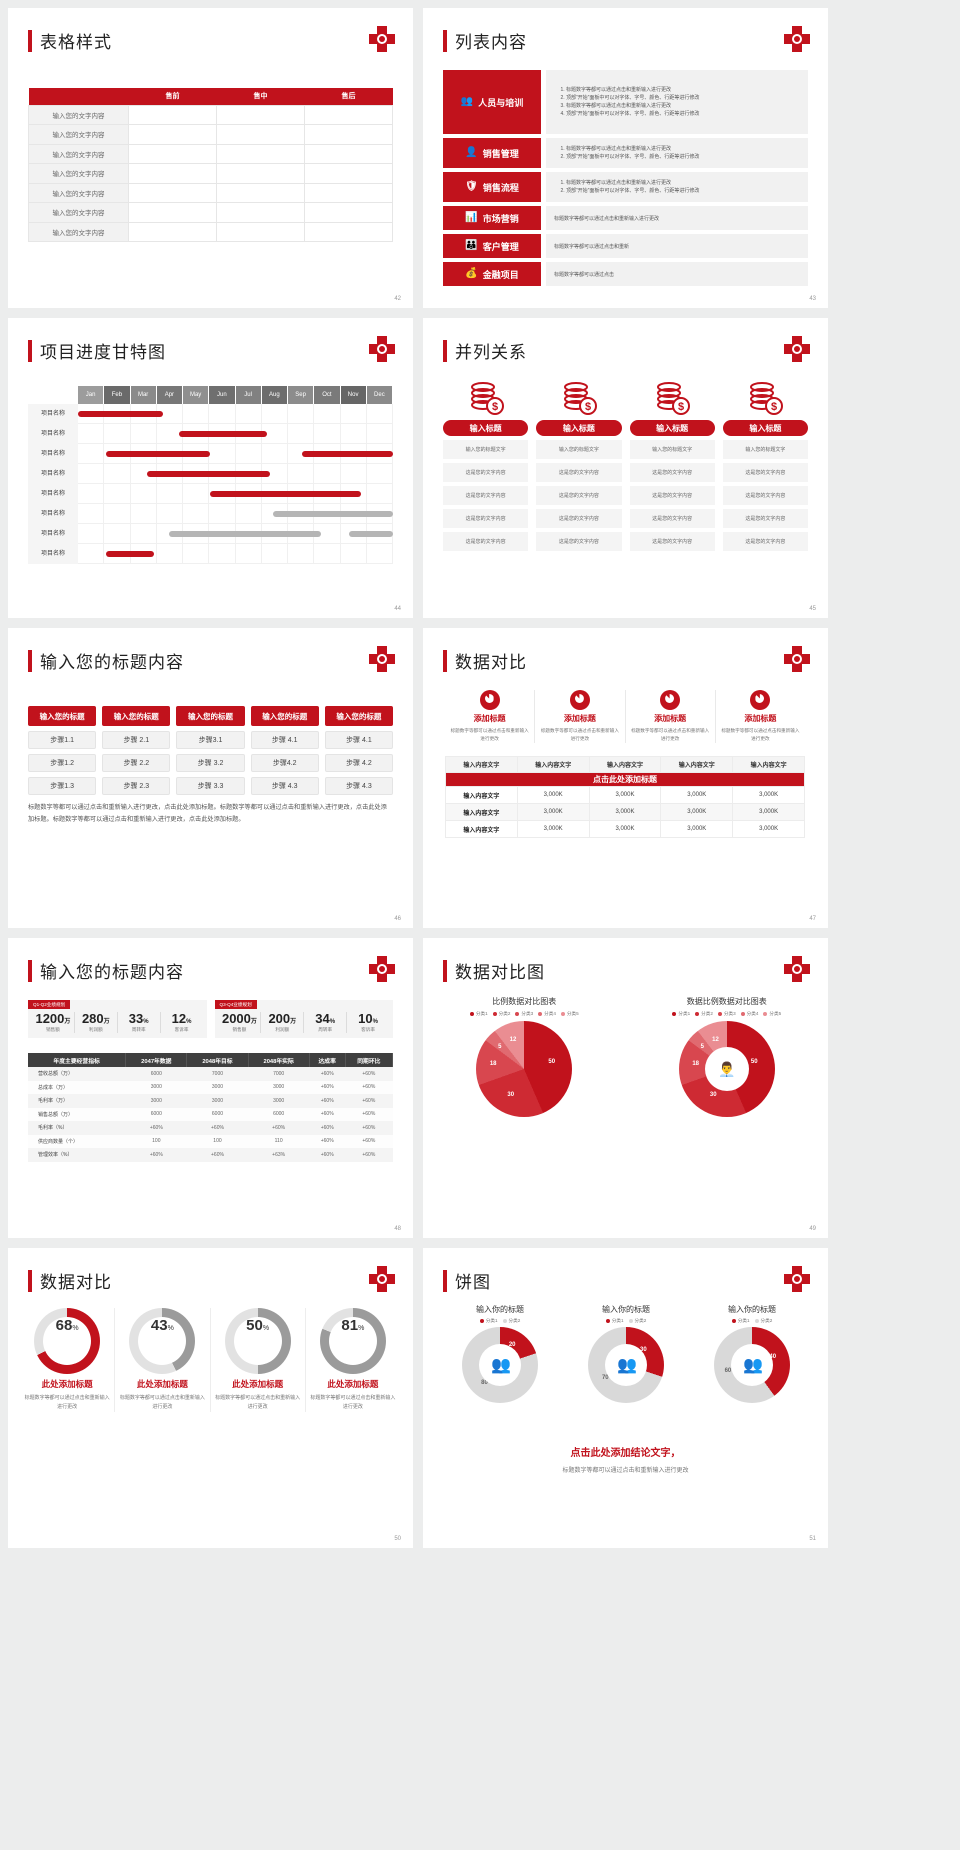 The image size is (960, 1850). What do you see at coordinates (62, 740) in the screenshot?
I see `step-cell: 步骤1.1` at bounding box center [62, 740].